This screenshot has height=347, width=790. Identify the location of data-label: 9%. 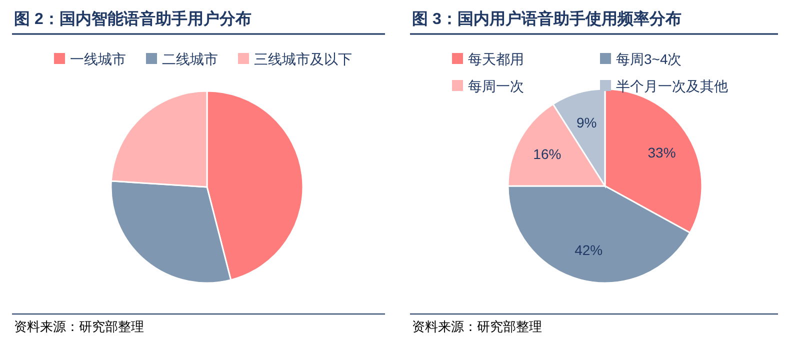
(586, 122).